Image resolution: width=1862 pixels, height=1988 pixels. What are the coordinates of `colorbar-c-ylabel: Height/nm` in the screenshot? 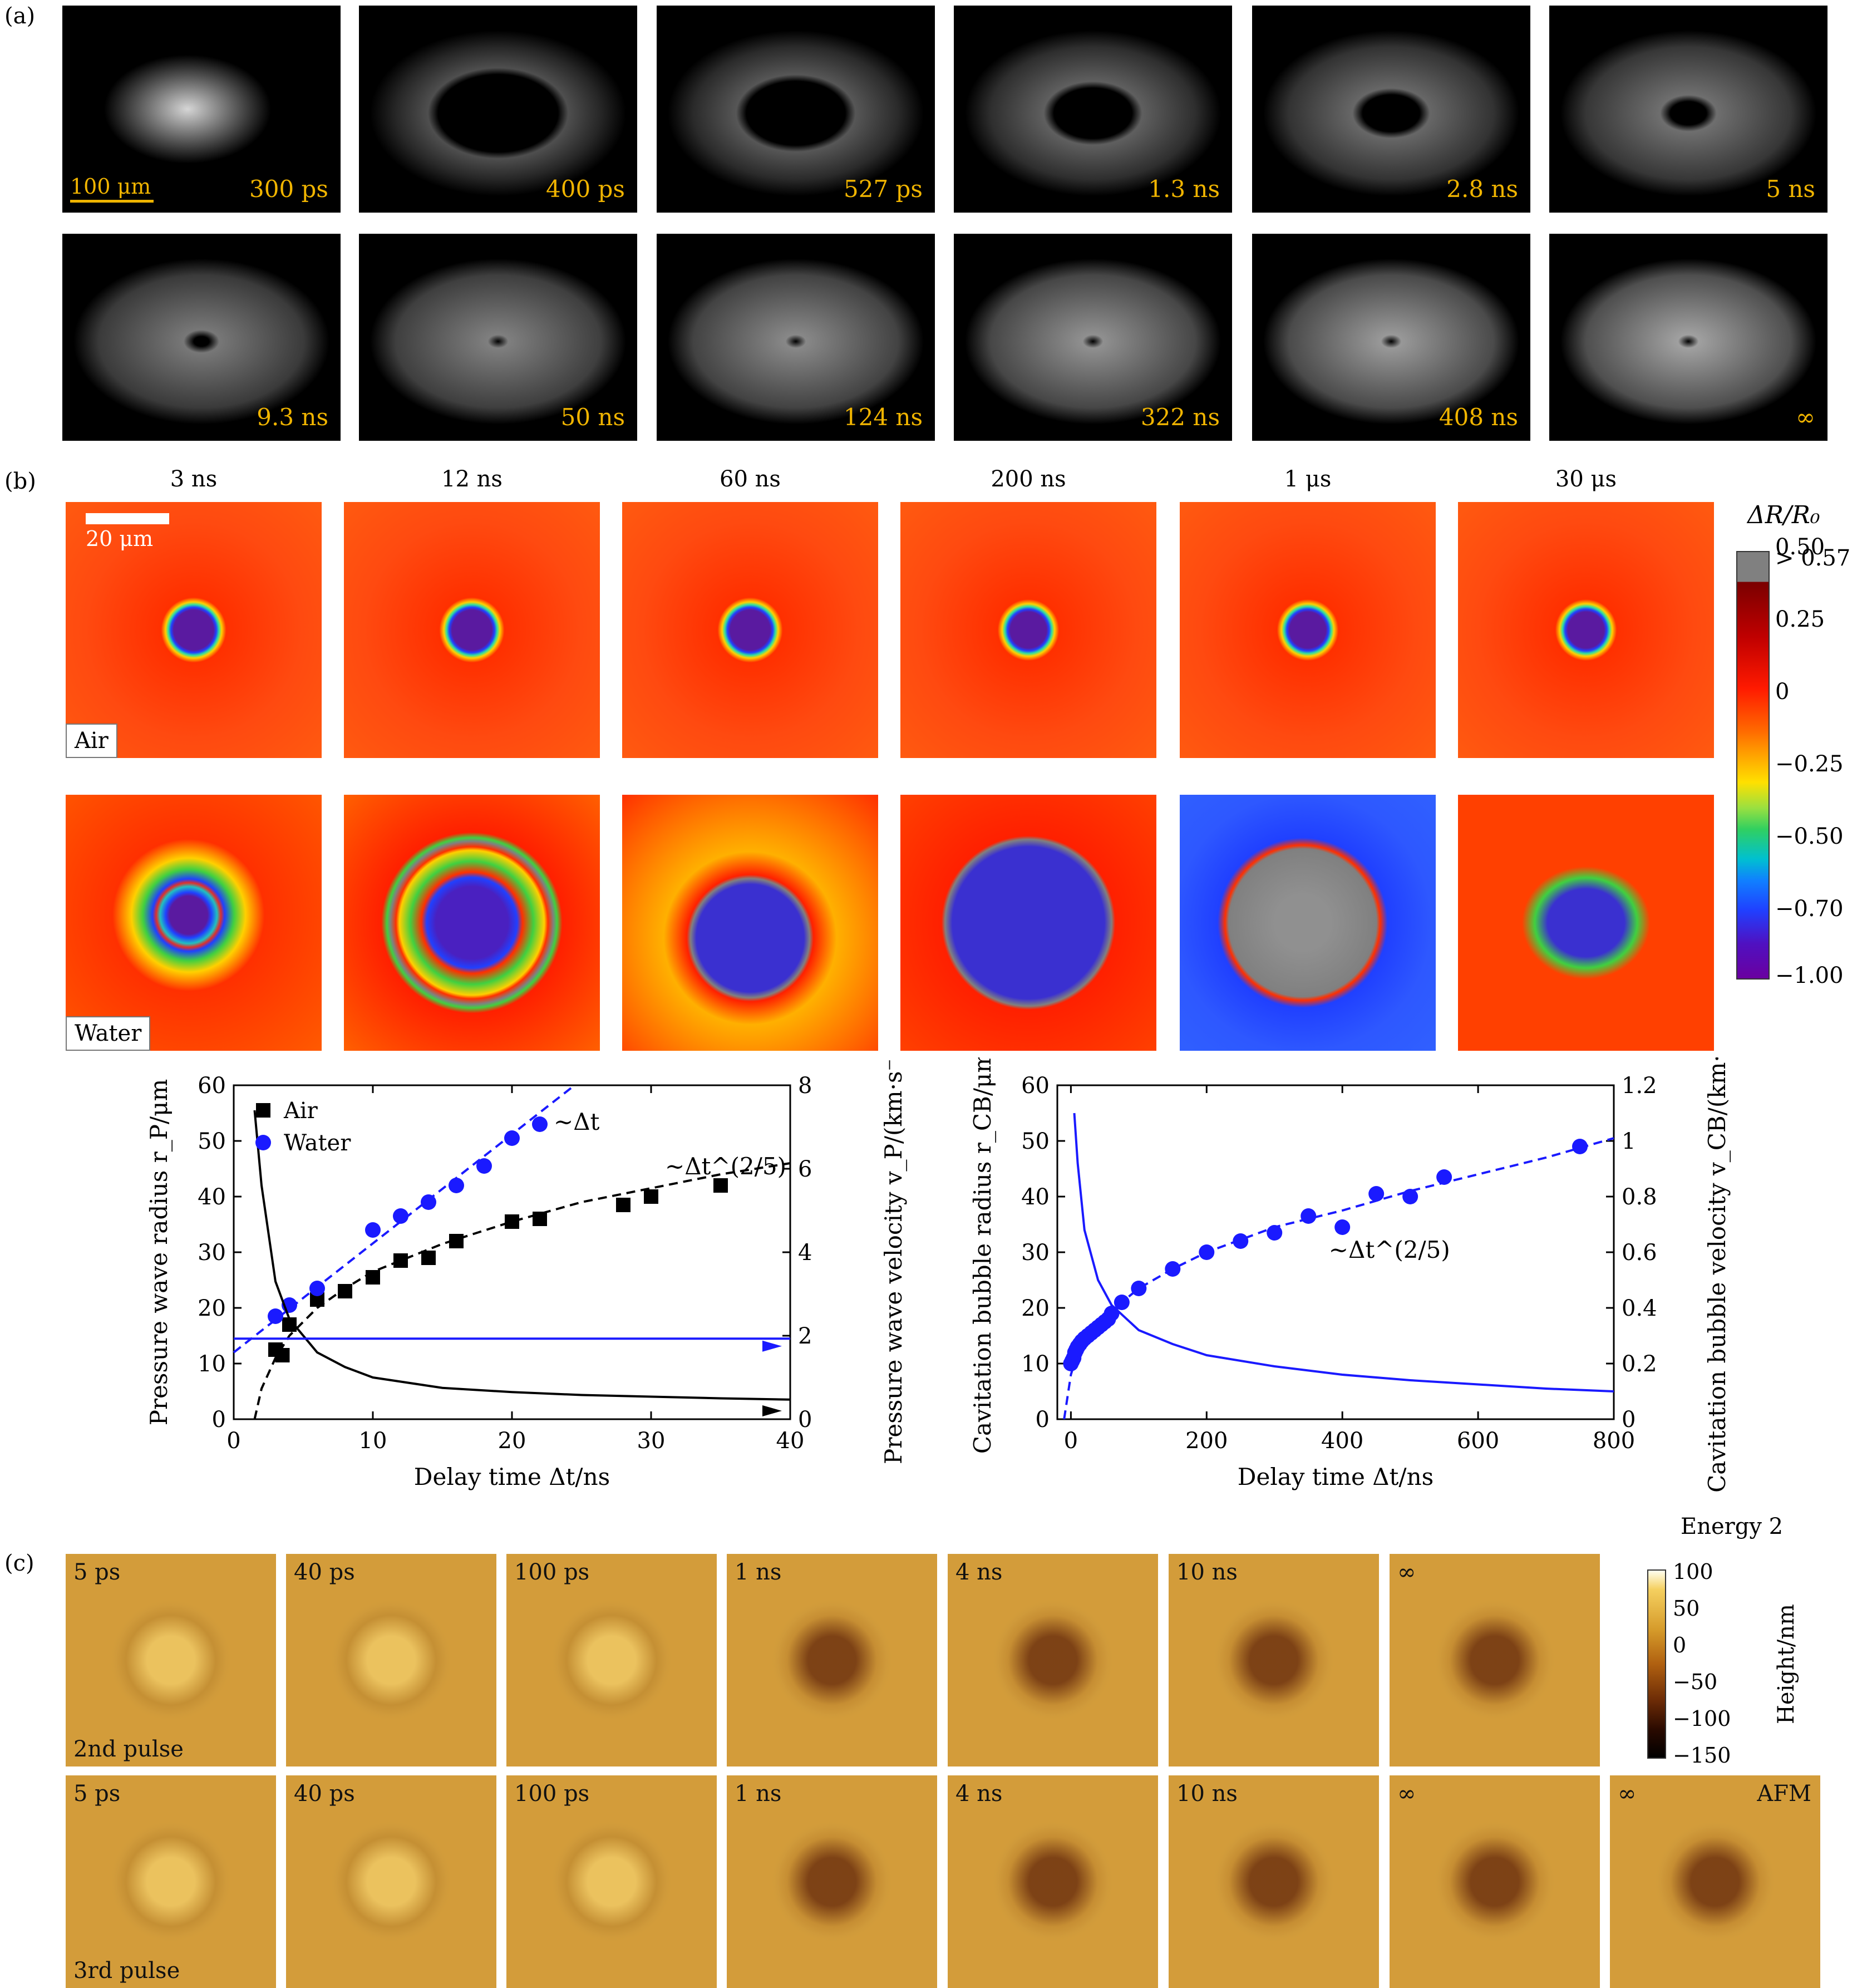 It's located at (1786, 1664).